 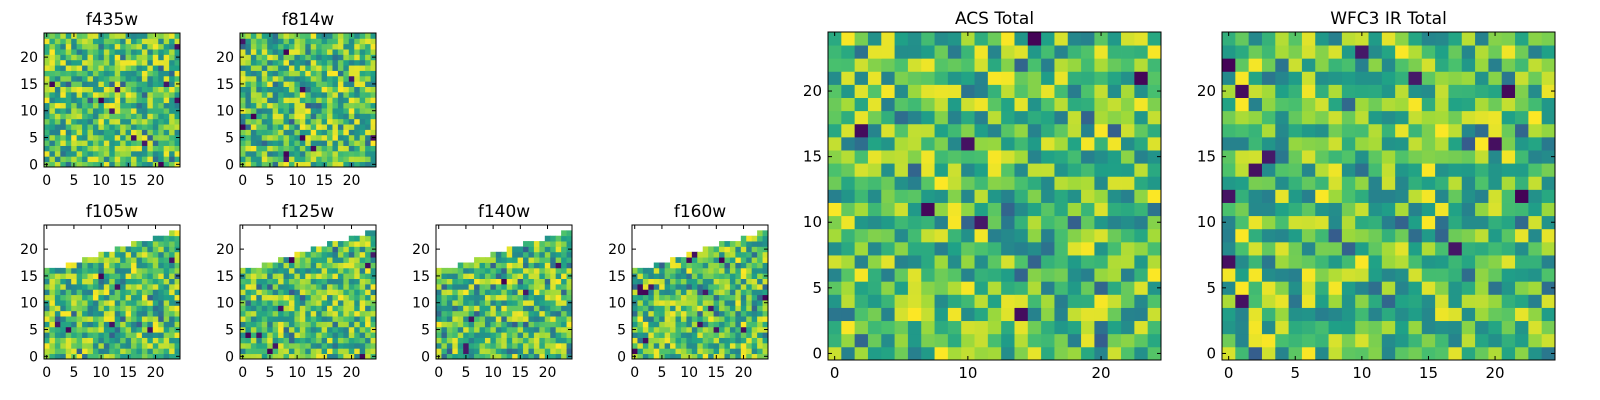 I want to click on y-tick-label: 10, so click(x=29, y=304).